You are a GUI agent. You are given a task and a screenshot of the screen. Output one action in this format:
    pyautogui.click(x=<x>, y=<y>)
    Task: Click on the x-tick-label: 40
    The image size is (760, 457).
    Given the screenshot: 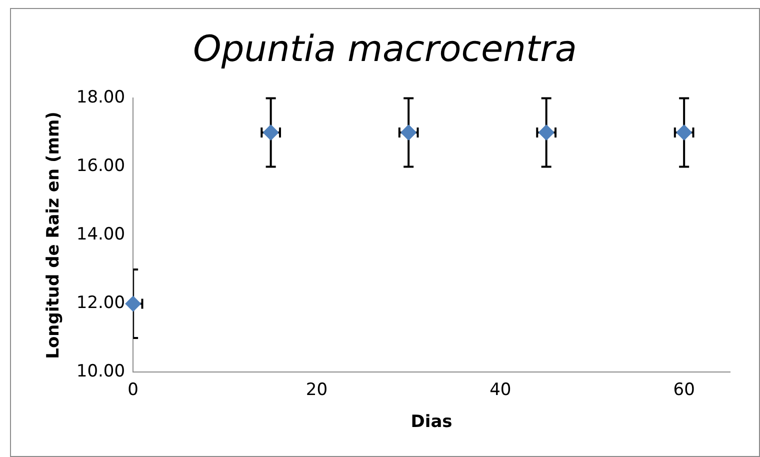 What is the action you would take?
    pyautogui.click(x=501, y=390)
    